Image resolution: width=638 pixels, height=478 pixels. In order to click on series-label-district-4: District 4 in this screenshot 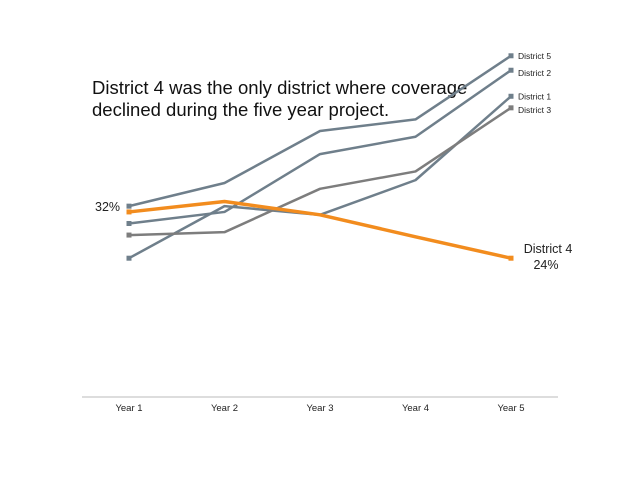, I will do `click(548, 249)`.